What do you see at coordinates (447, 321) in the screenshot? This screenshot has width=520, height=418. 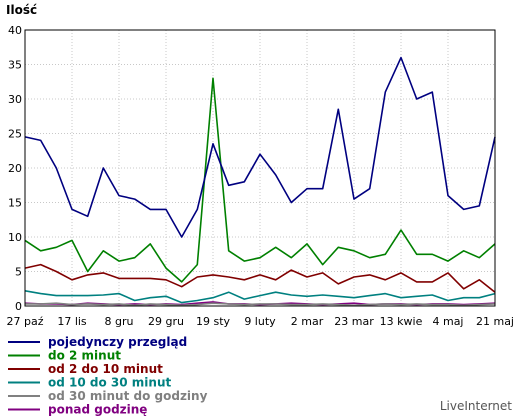 I see `x-tick-label: 4 maj` at bounding box center [447, 321].